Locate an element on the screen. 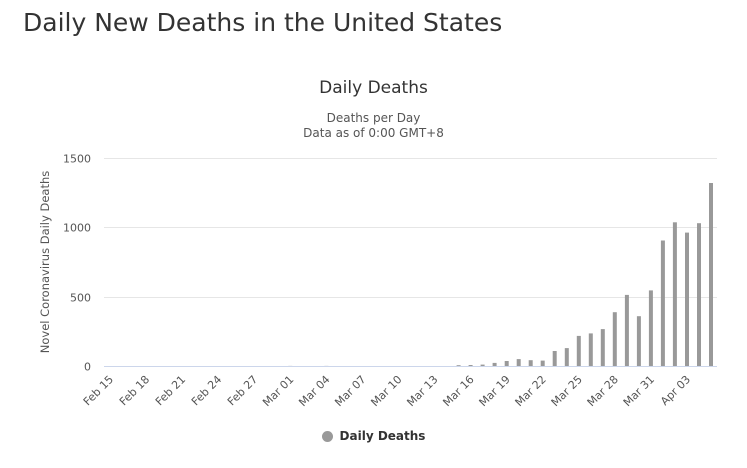 The height and width of the screenshot is (468, 747). x-tick-label: Mar 01 is located at coordinates (278, 391).